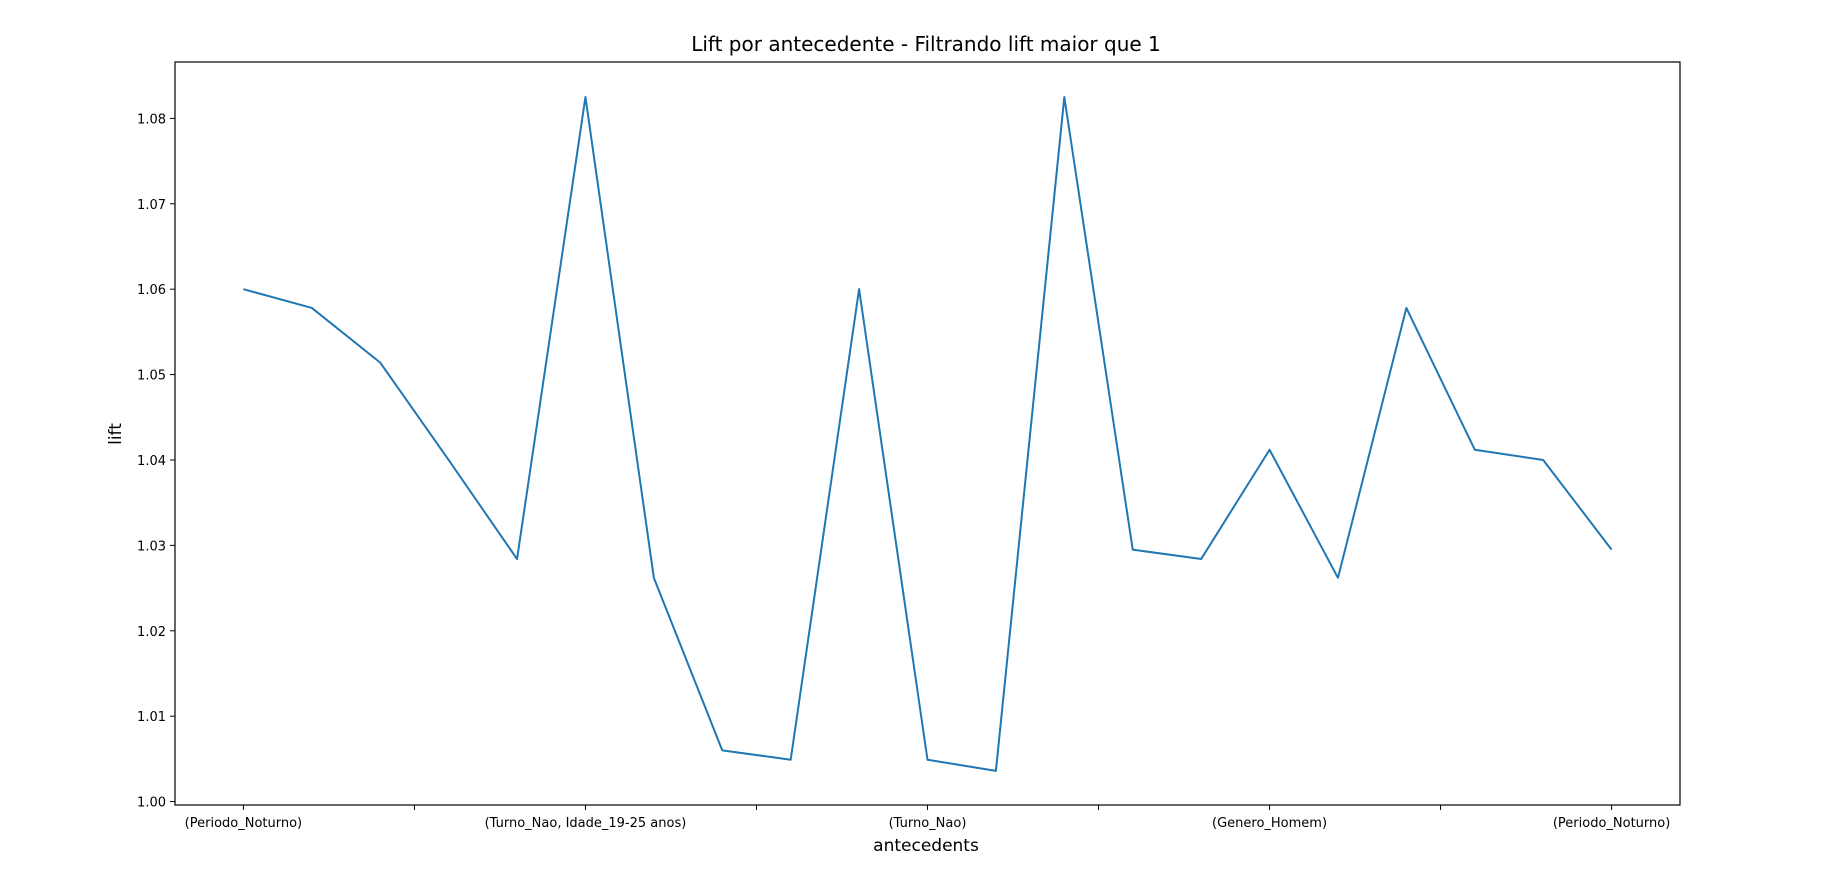 This screenshot has width=1846, height=892. Describe the element at coordinates (1269, 823) in the screenshot. I see `x-tick-label: (Genero_Homem)` at that location.